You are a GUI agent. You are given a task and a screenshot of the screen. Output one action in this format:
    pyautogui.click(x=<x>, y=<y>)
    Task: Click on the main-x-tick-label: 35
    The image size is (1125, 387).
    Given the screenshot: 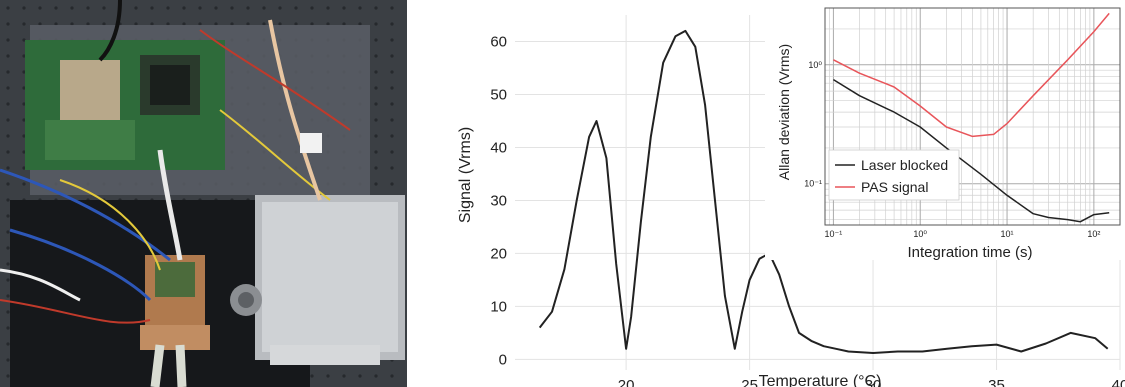 What is the action you would take?
    pyautogui.click(x=996, y=382)
    